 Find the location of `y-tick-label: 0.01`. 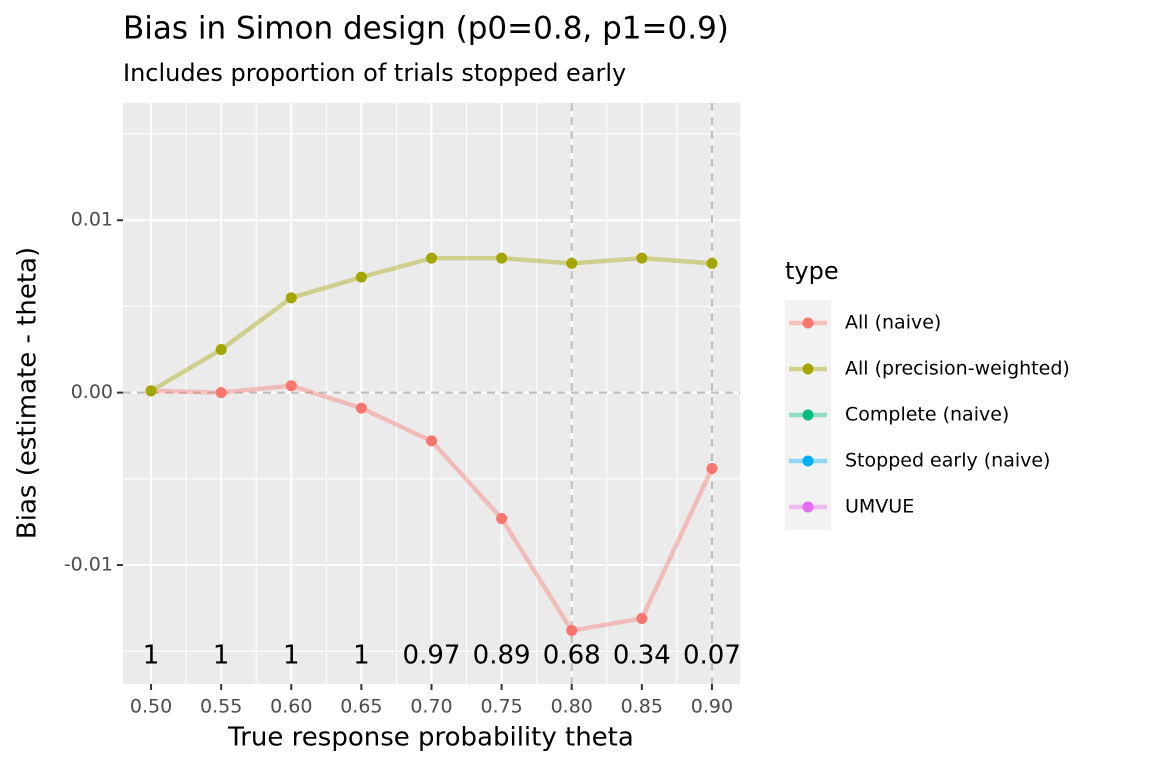

y-tick-label: 0.01 is located at coordinates (92, 220).